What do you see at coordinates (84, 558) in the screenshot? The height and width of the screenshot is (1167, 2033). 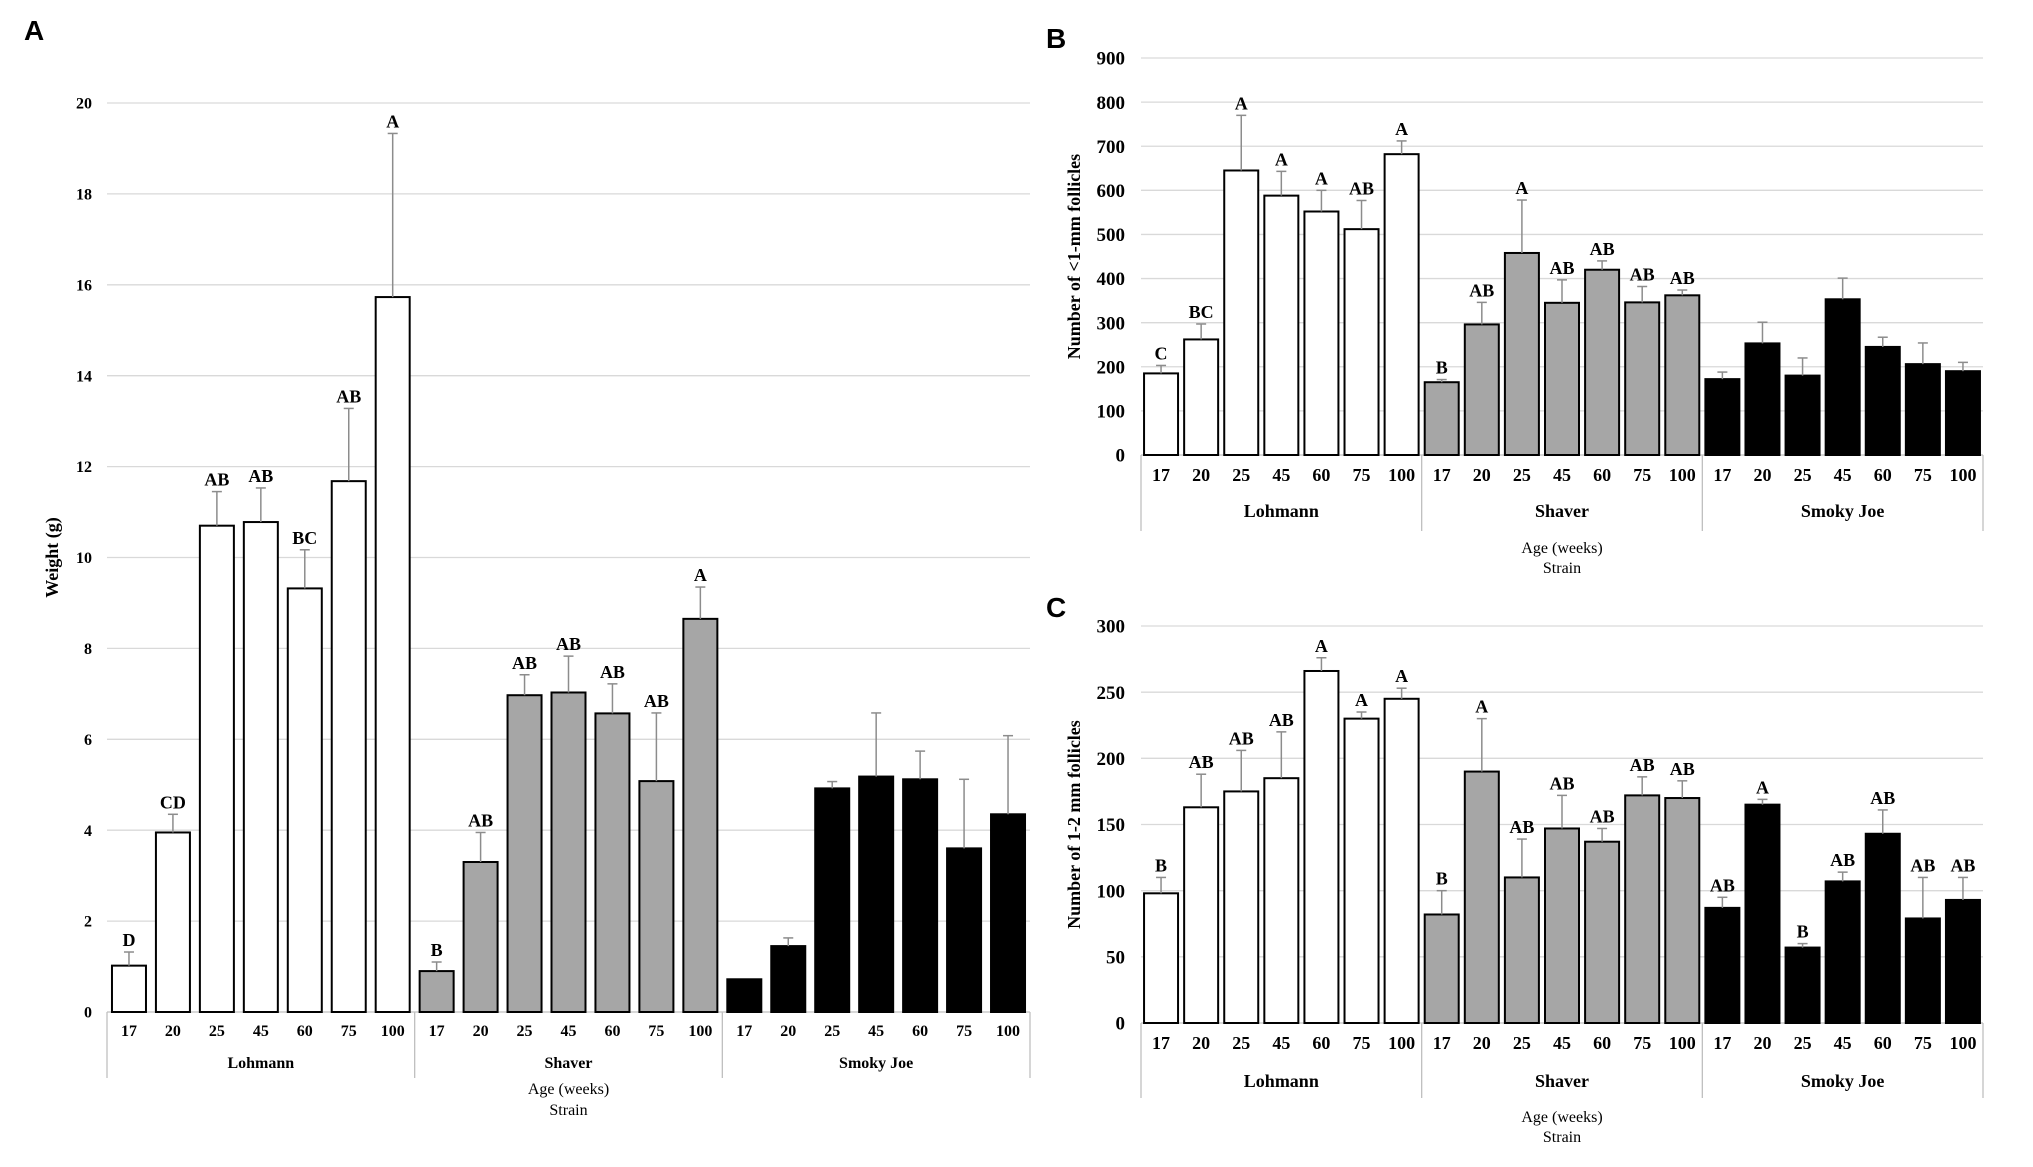 I see `y-tick-label: 10` at bounding box center [84, 558].